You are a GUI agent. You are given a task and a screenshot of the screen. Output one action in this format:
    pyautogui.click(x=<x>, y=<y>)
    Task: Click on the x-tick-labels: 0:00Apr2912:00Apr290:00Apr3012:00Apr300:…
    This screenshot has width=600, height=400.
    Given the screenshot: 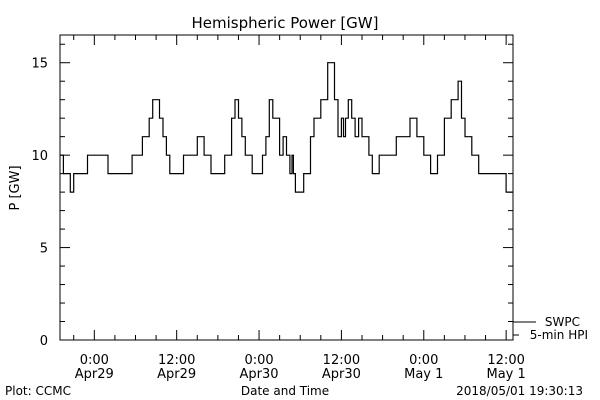 What is the action you would take?
    pyautogui.click(x=300, y=367)
    